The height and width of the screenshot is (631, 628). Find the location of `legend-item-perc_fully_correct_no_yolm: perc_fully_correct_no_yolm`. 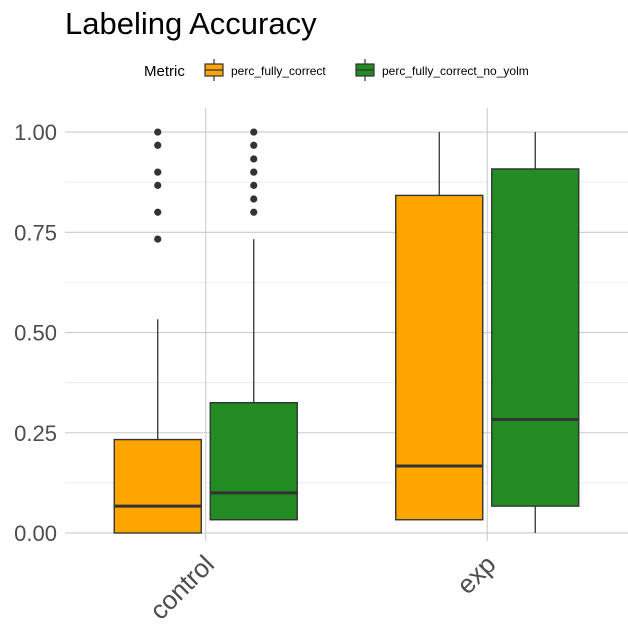

legend-item-perc_fully_correct_no_yolm: perc_fully_correct_no_yolm is located at coordinates (442, 70).